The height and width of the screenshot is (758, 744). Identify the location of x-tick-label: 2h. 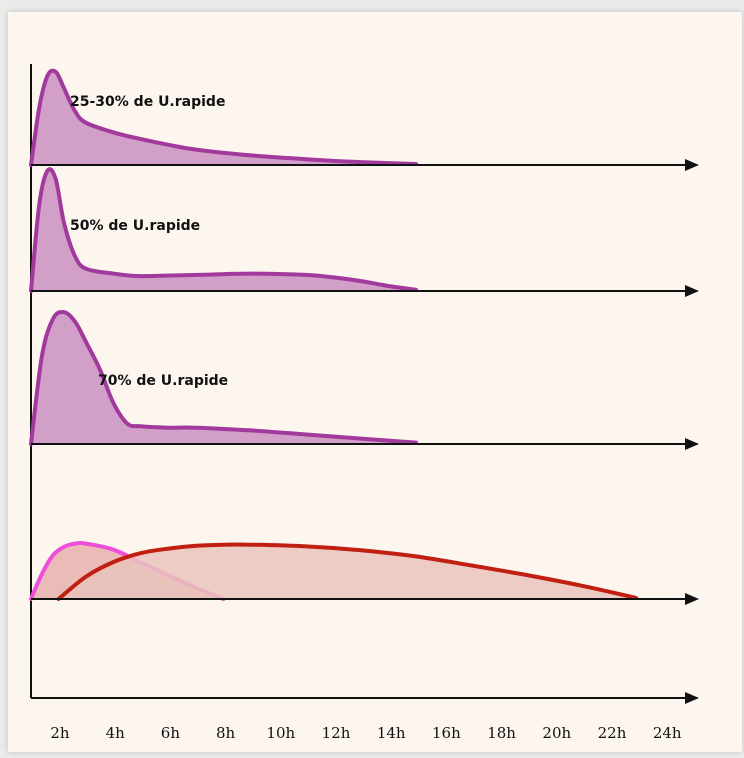
(60, 733).